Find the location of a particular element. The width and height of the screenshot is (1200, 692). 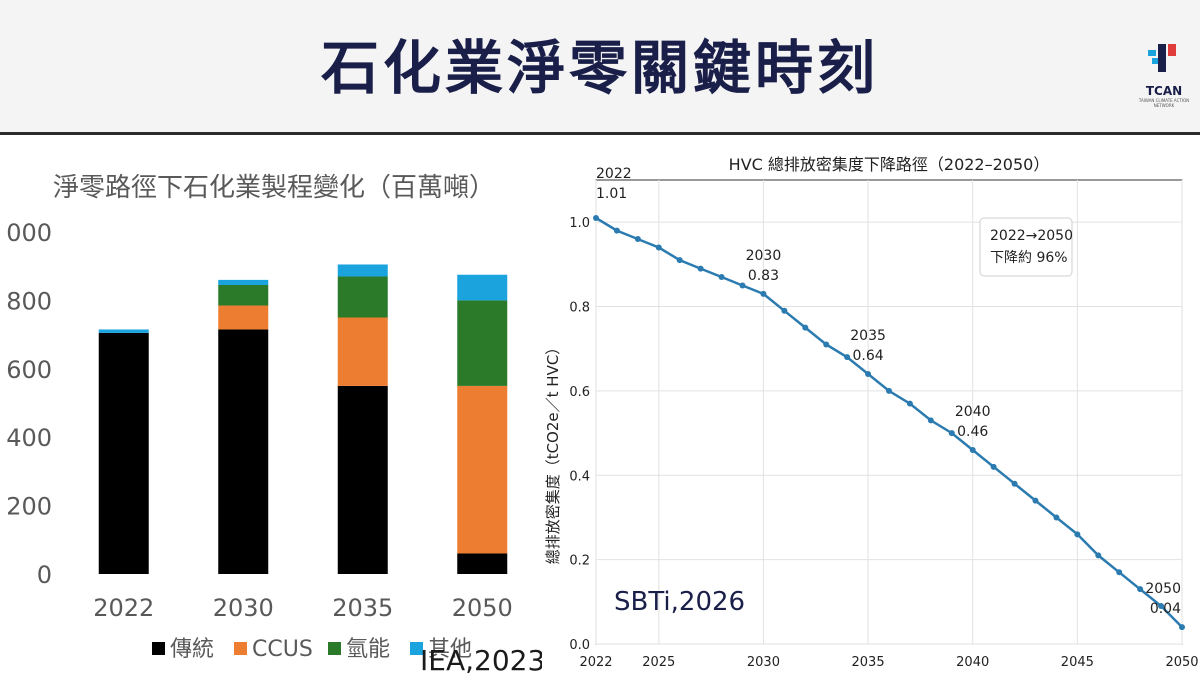

x-tick-label: 2025 is located at coordinates (658, 662).